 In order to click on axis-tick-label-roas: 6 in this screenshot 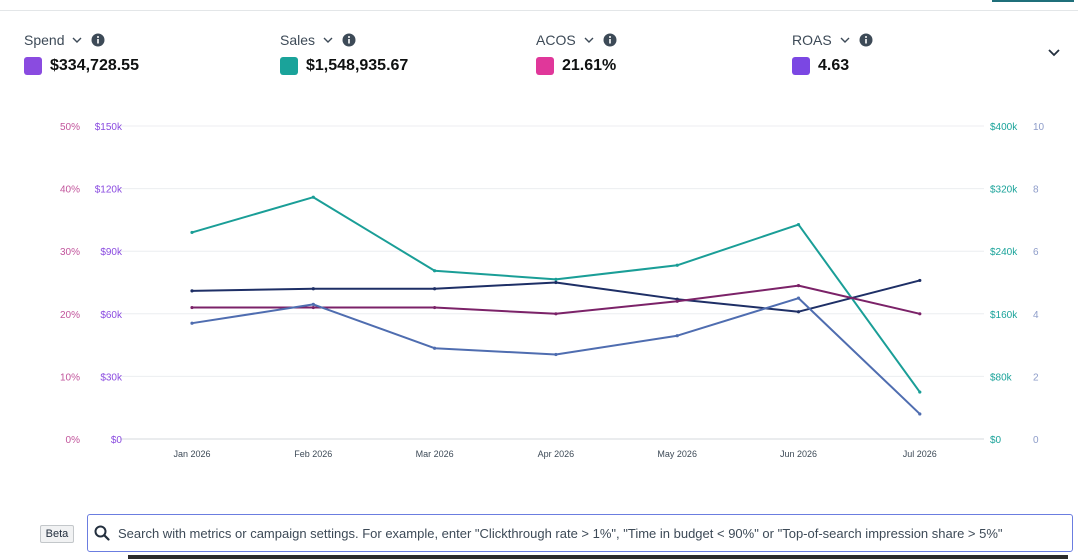, I will do `click(1036, 252)`.